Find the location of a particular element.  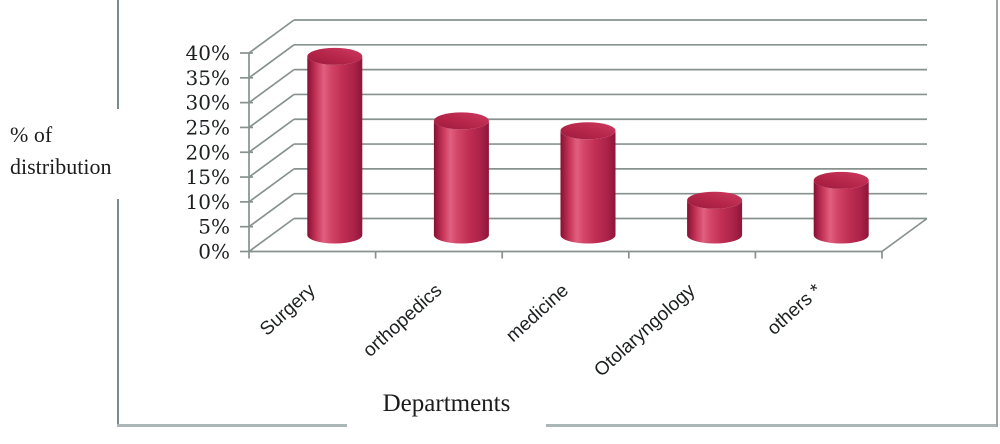

y-axis-title: % of distribution is located at coordinates (75, 154).